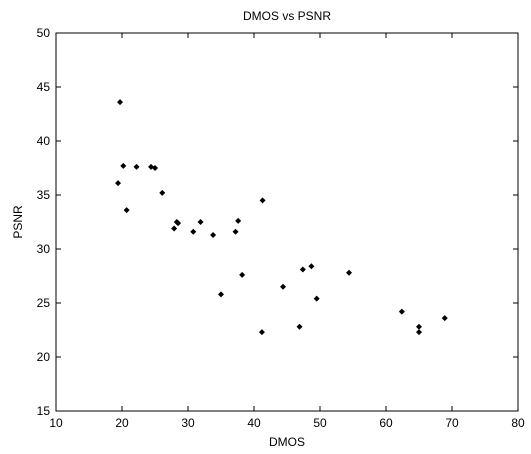  I want to click on x-tick-label: 60, so click(386, 423).